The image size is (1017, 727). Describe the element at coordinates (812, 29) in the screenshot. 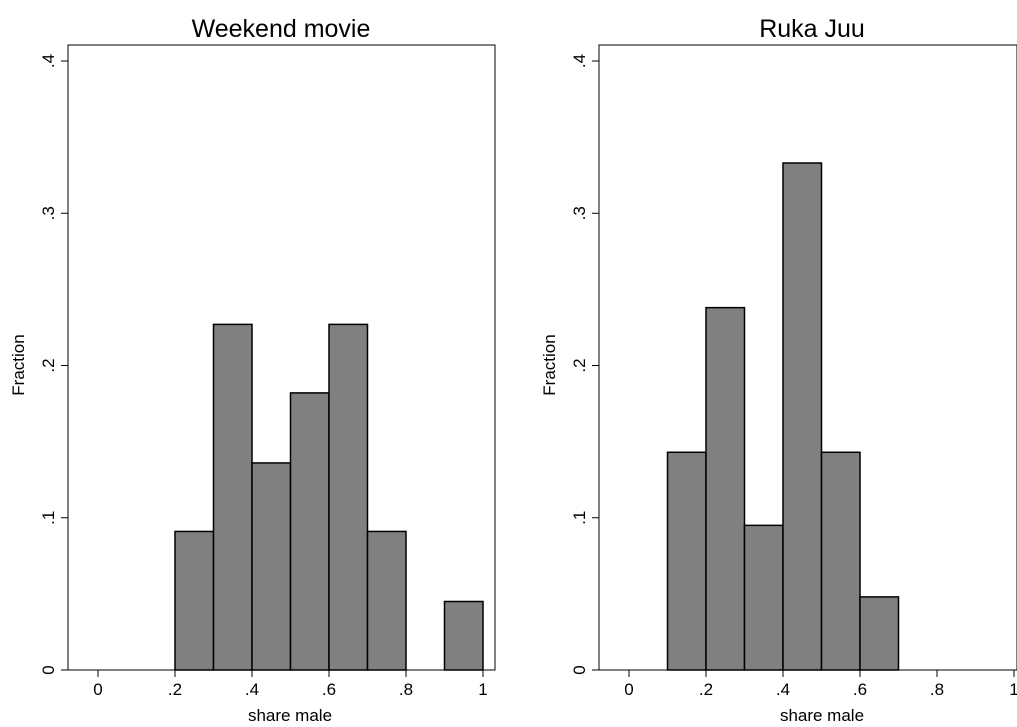

I see `chart-title: Ruka Juu` at that location.